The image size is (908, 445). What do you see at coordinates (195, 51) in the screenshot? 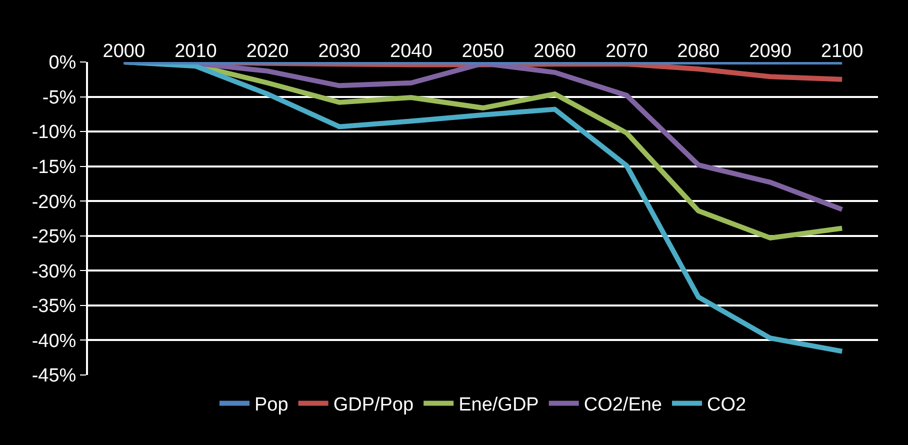
I see `x-tick-label: 2010` at bounding box center [195, 51].